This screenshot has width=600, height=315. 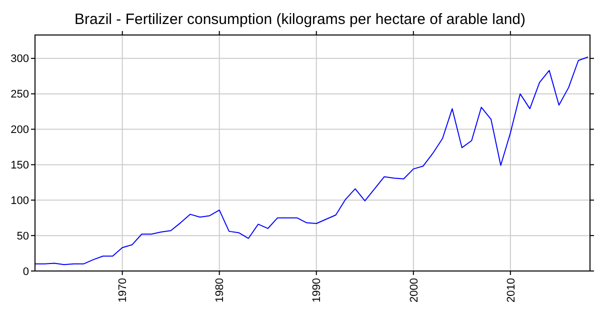 What do you see at coordinates (317, 290) in the screenshot?
I see `x-tick-label: 1990` at bounding box center [317, 290].